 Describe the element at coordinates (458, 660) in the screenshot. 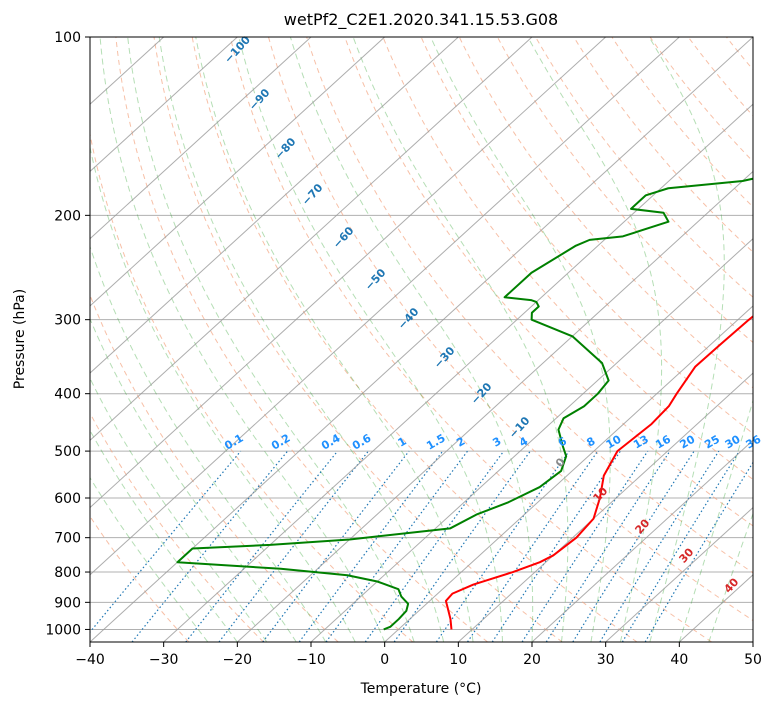

I see `x-tick-label: 10` at that location.